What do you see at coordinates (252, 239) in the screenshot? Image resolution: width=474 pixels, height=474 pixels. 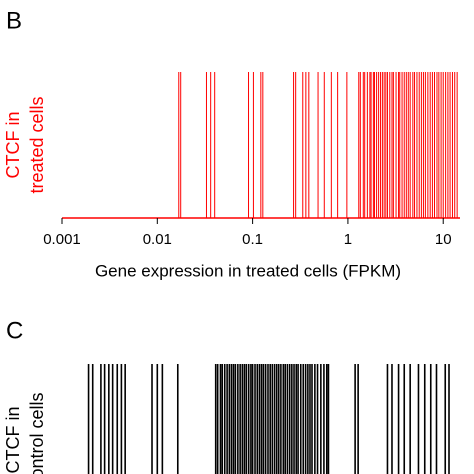 I see `x-tick-label: 0.1` at bounding box center [252, 239].